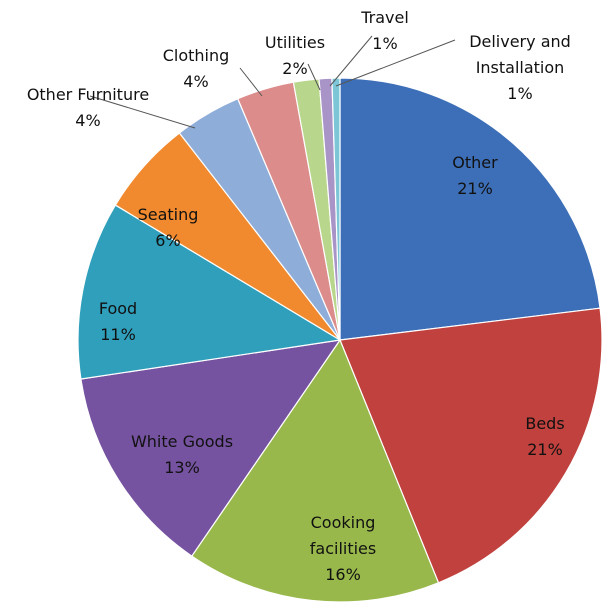 This screenshot has height=602, width=604. Describe the element at coordinates (336, 209) in the screenshot. I see `pie-slice-delivery-and-installation` at that location.